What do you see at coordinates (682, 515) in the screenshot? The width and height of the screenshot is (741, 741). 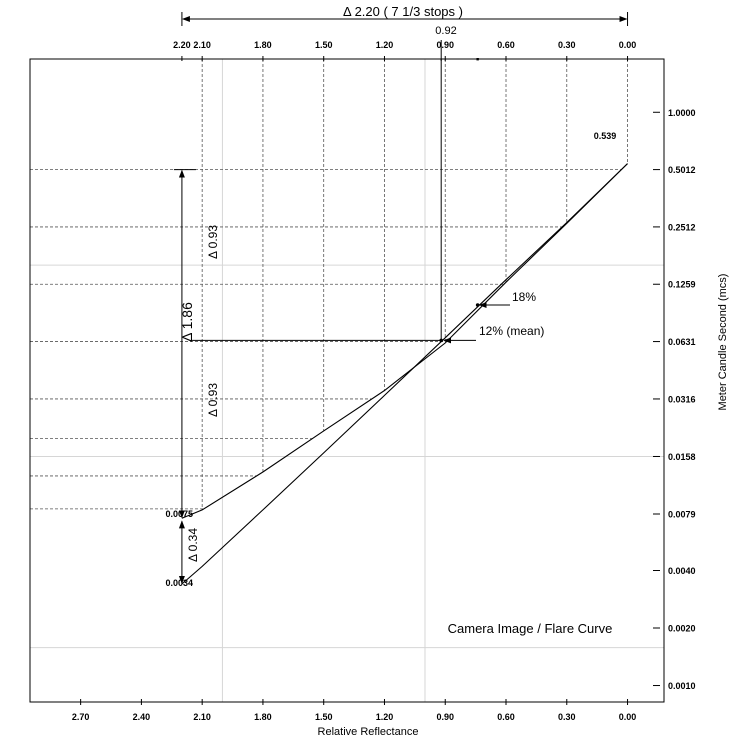 I see `right-tick-label: 0.0079` at bounding box center [682, 515].